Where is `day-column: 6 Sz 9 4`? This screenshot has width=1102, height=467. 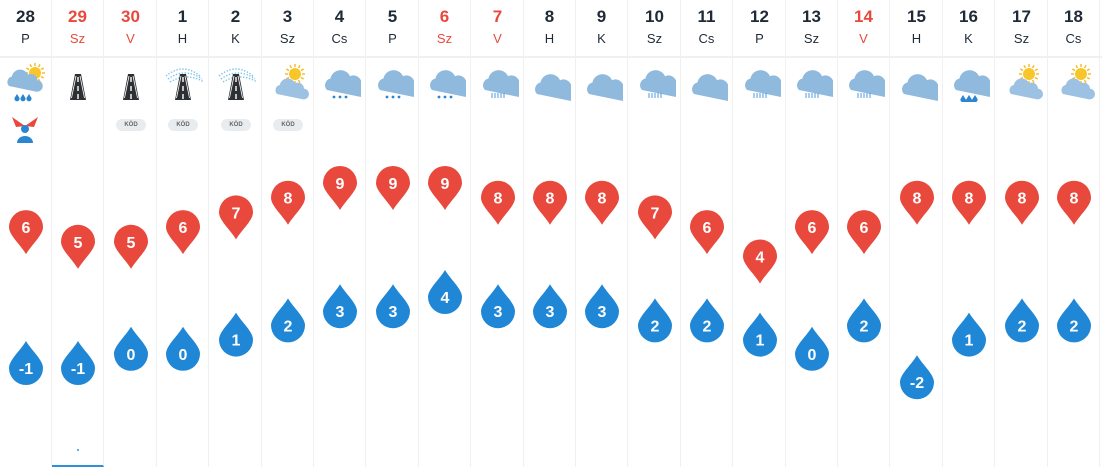
day-column: 6 Sz 9 4 is located at coordinates (445, 233).